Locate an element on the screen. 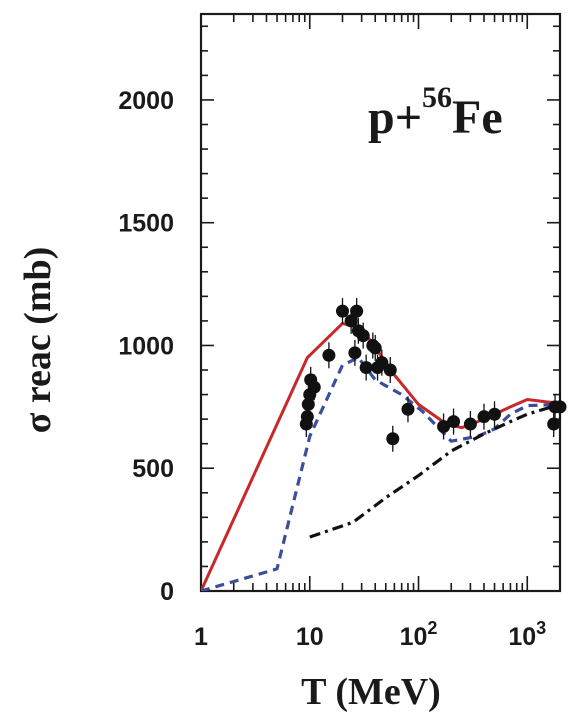  annotation-superscript: 56 is located at coordinates (437, 97).